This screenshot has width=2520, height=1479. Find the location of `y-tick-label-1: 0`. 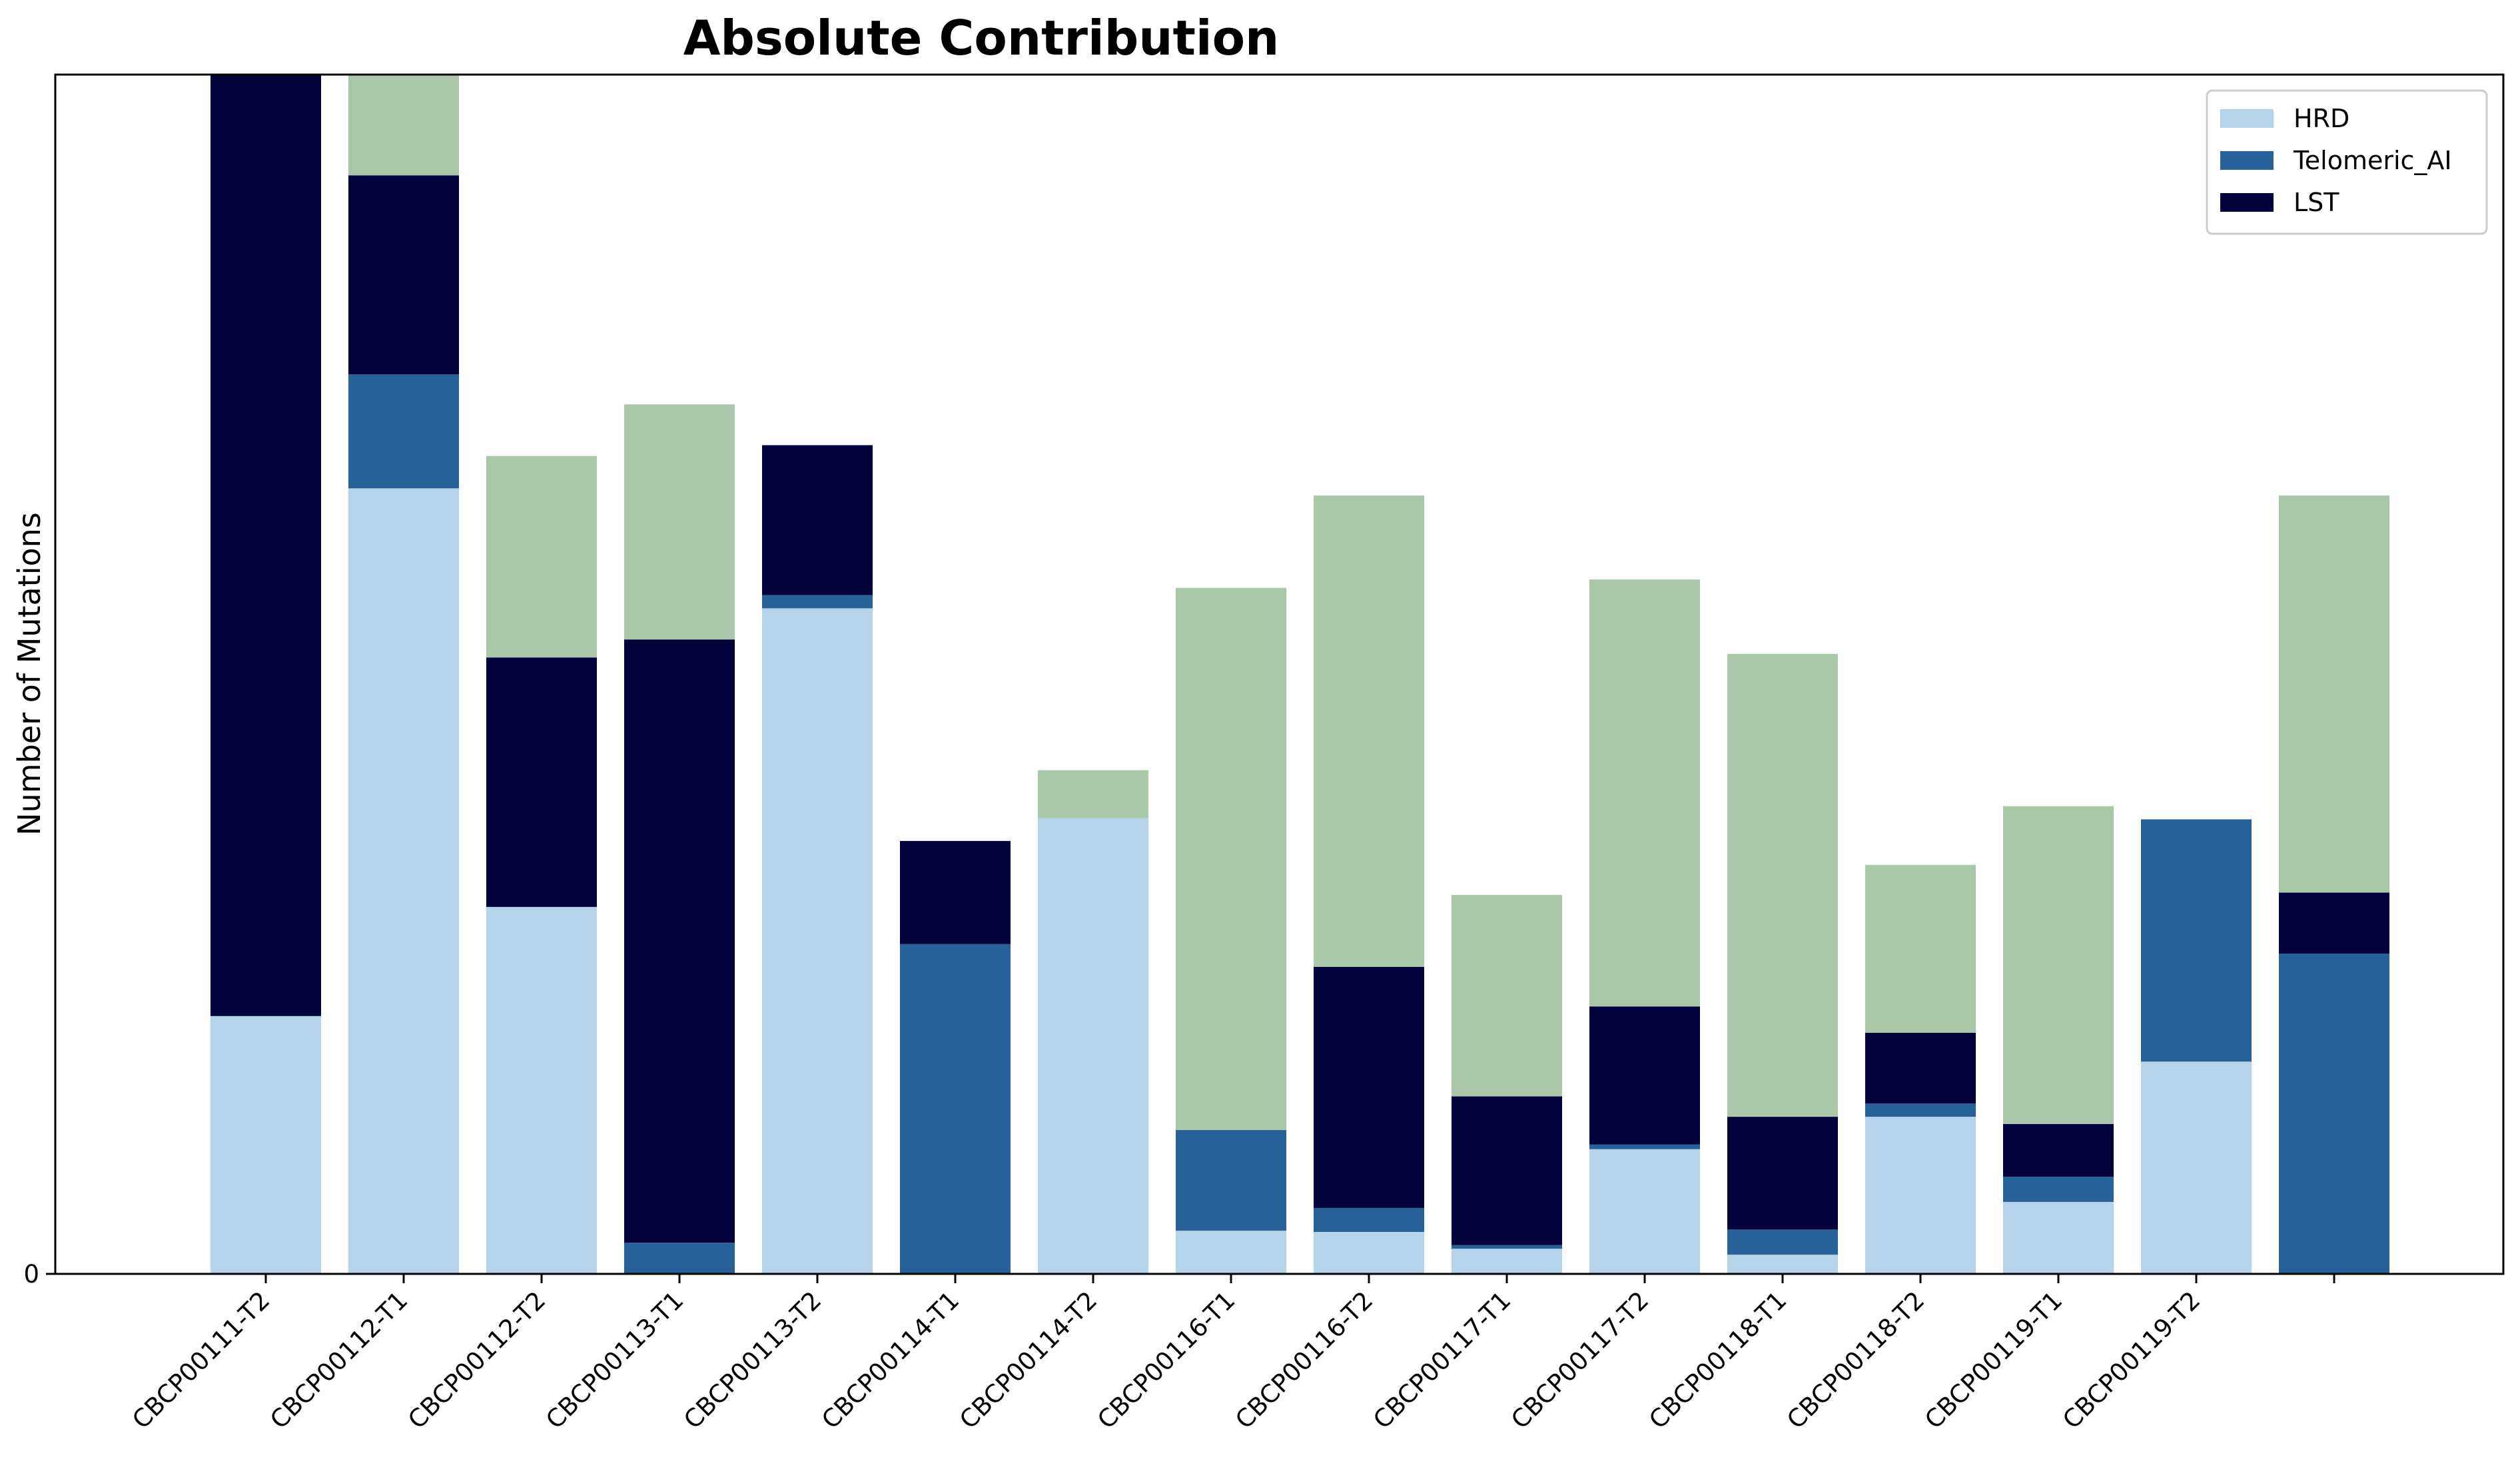

y-tick-label-1: 0 is located at coordinates (31, 1274).